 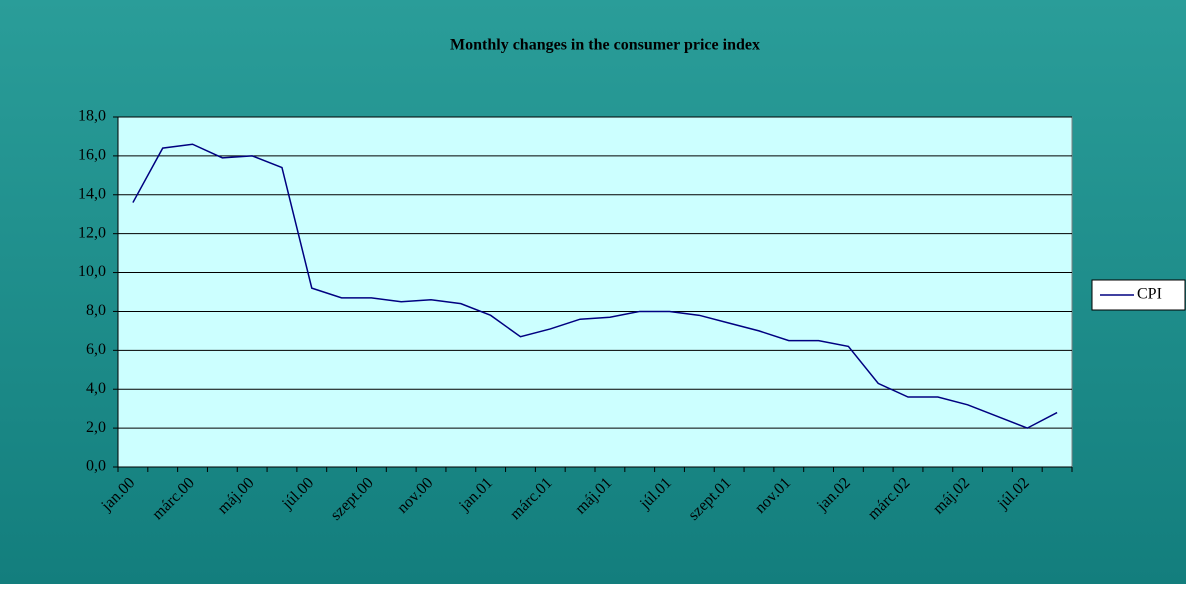 I want to click on y-tick-label: 10,0, so click(x=92, y=271).